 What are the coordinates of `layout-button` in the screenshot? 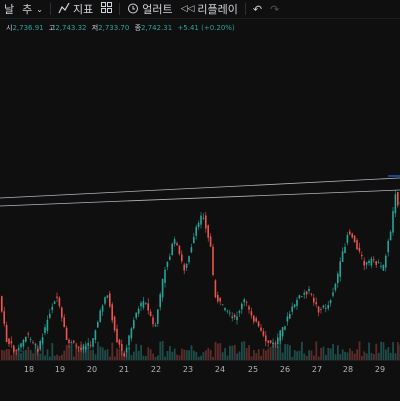 It's located at (106, 9).